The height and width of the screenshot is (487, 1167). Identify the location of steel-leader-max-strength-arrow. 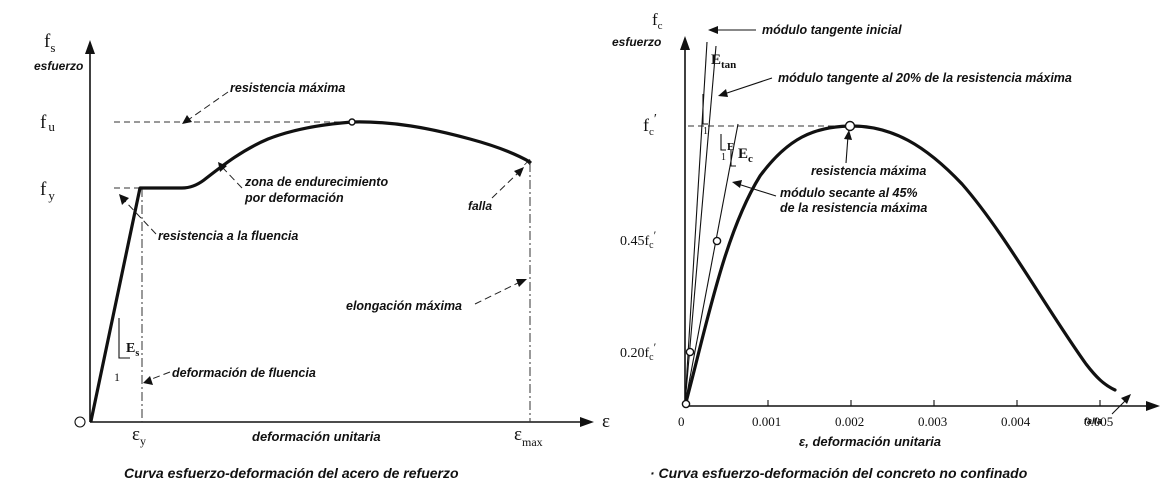
(187, 119).